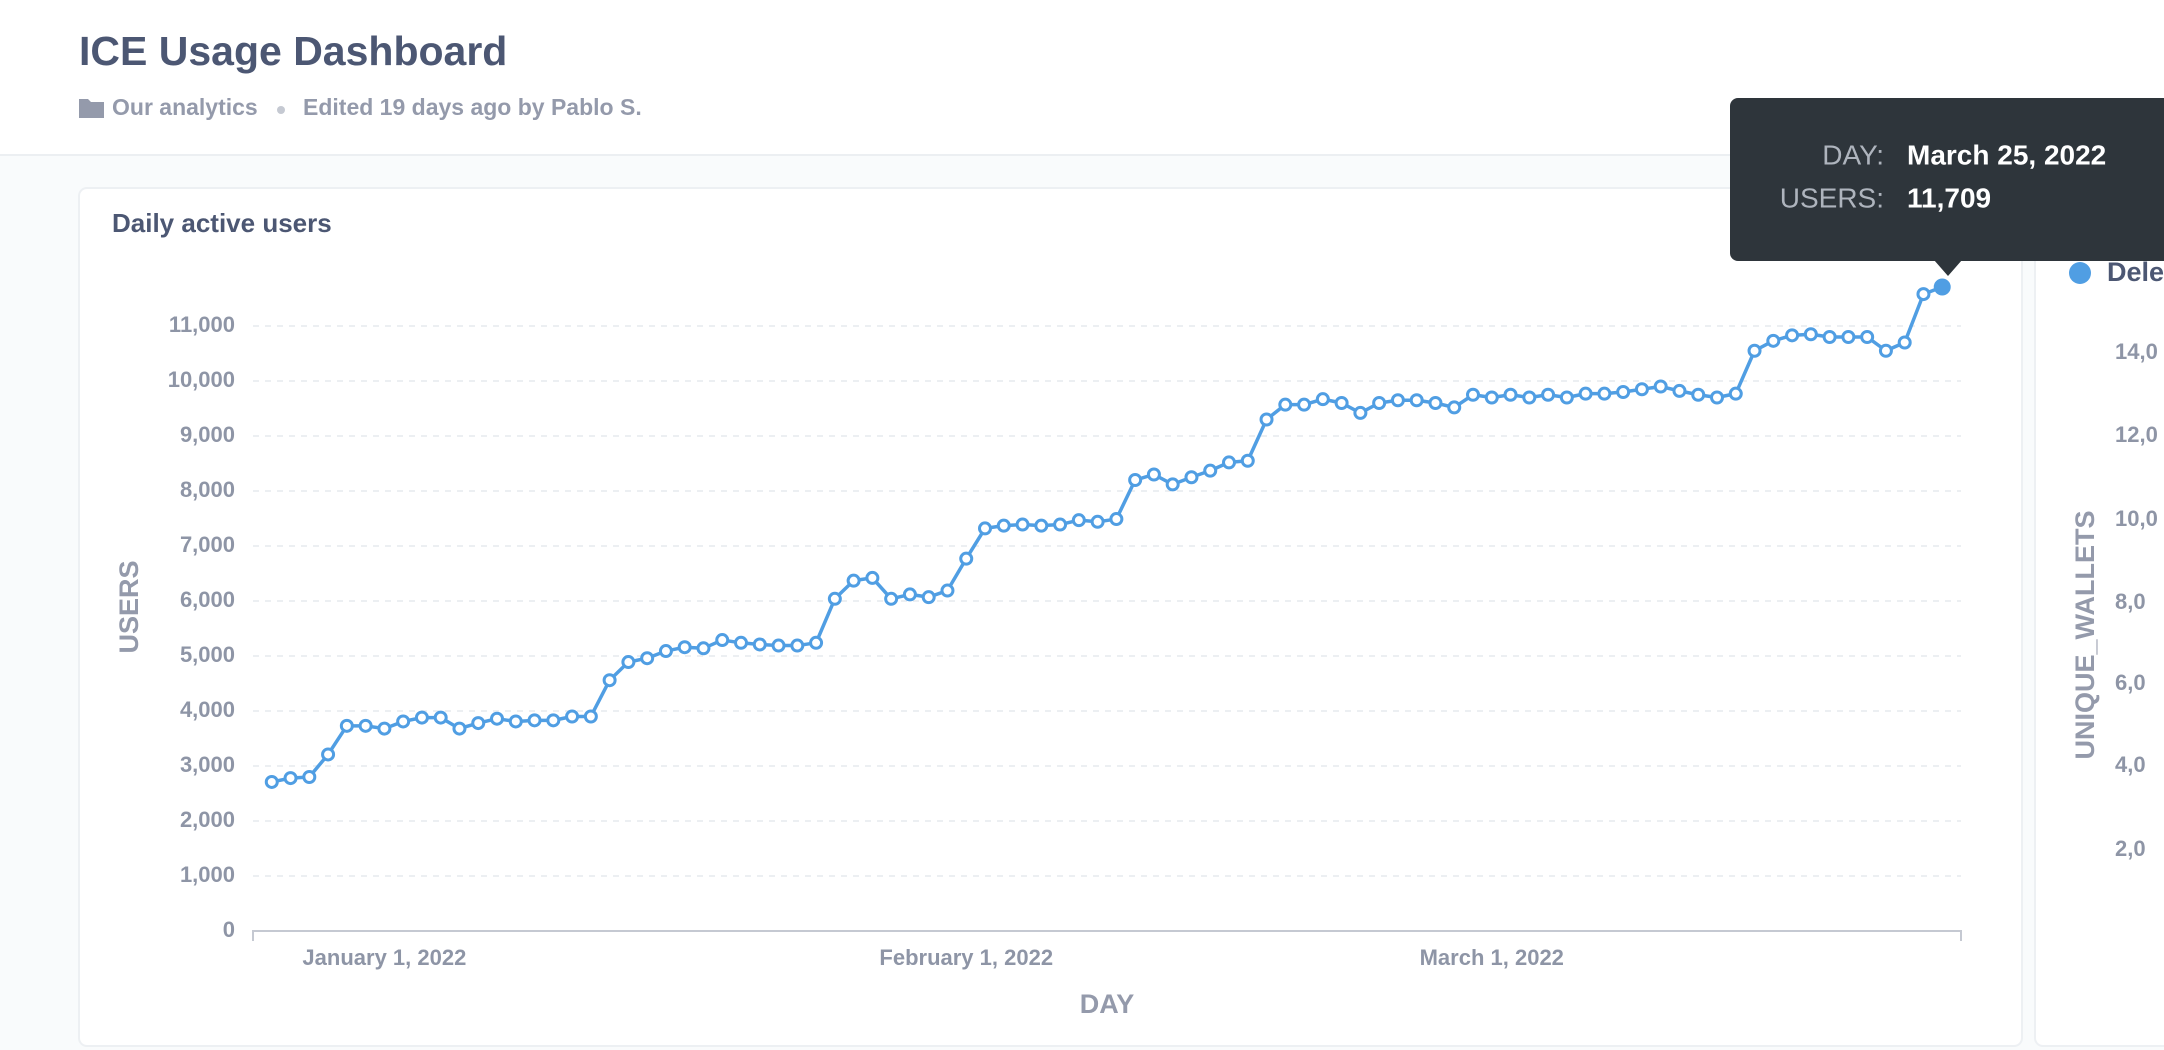 Image resolution: width=2164 pixels, height=1050 pixels. Describe the element at coordinates (2085, 634) in the screenshot. I see `side-y-label: UNIQUE_WALLETS` at that location.